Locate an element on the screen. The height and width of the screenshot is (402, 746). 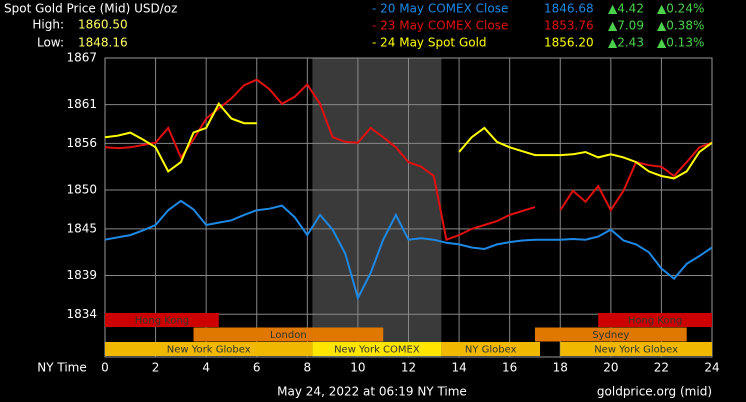
legend-change: ▲4.42 is located at coordinates (626, 9).